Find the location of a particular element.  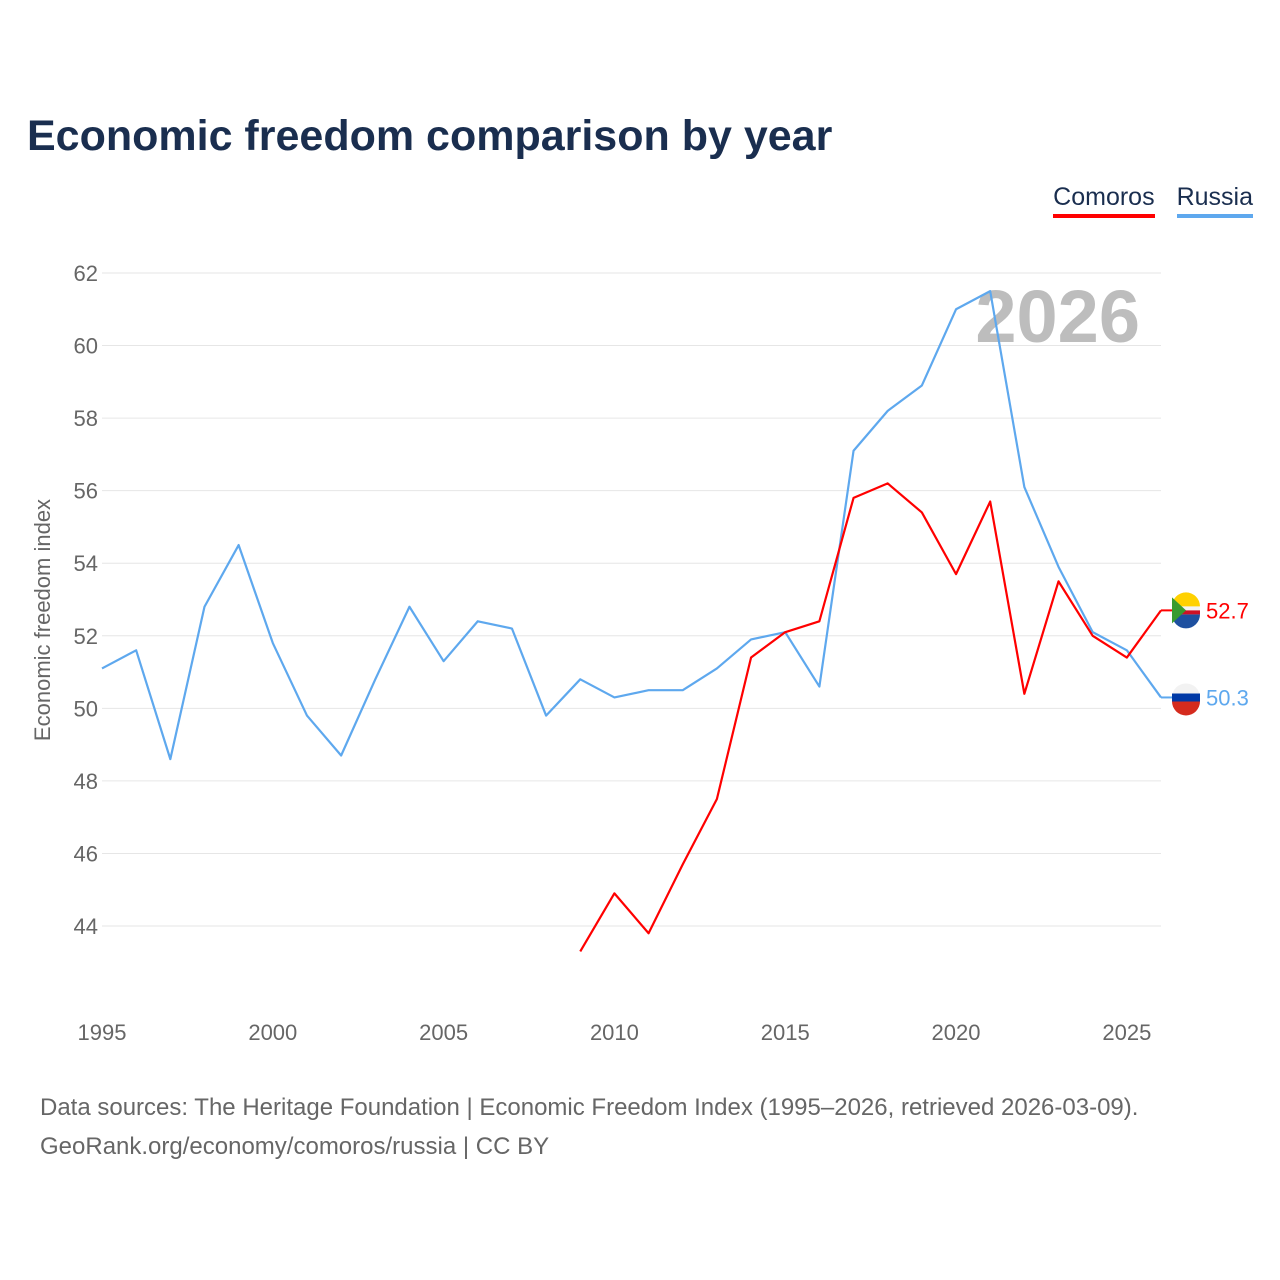

flag-comoros-yellow is located at coordinates (1186, 599).